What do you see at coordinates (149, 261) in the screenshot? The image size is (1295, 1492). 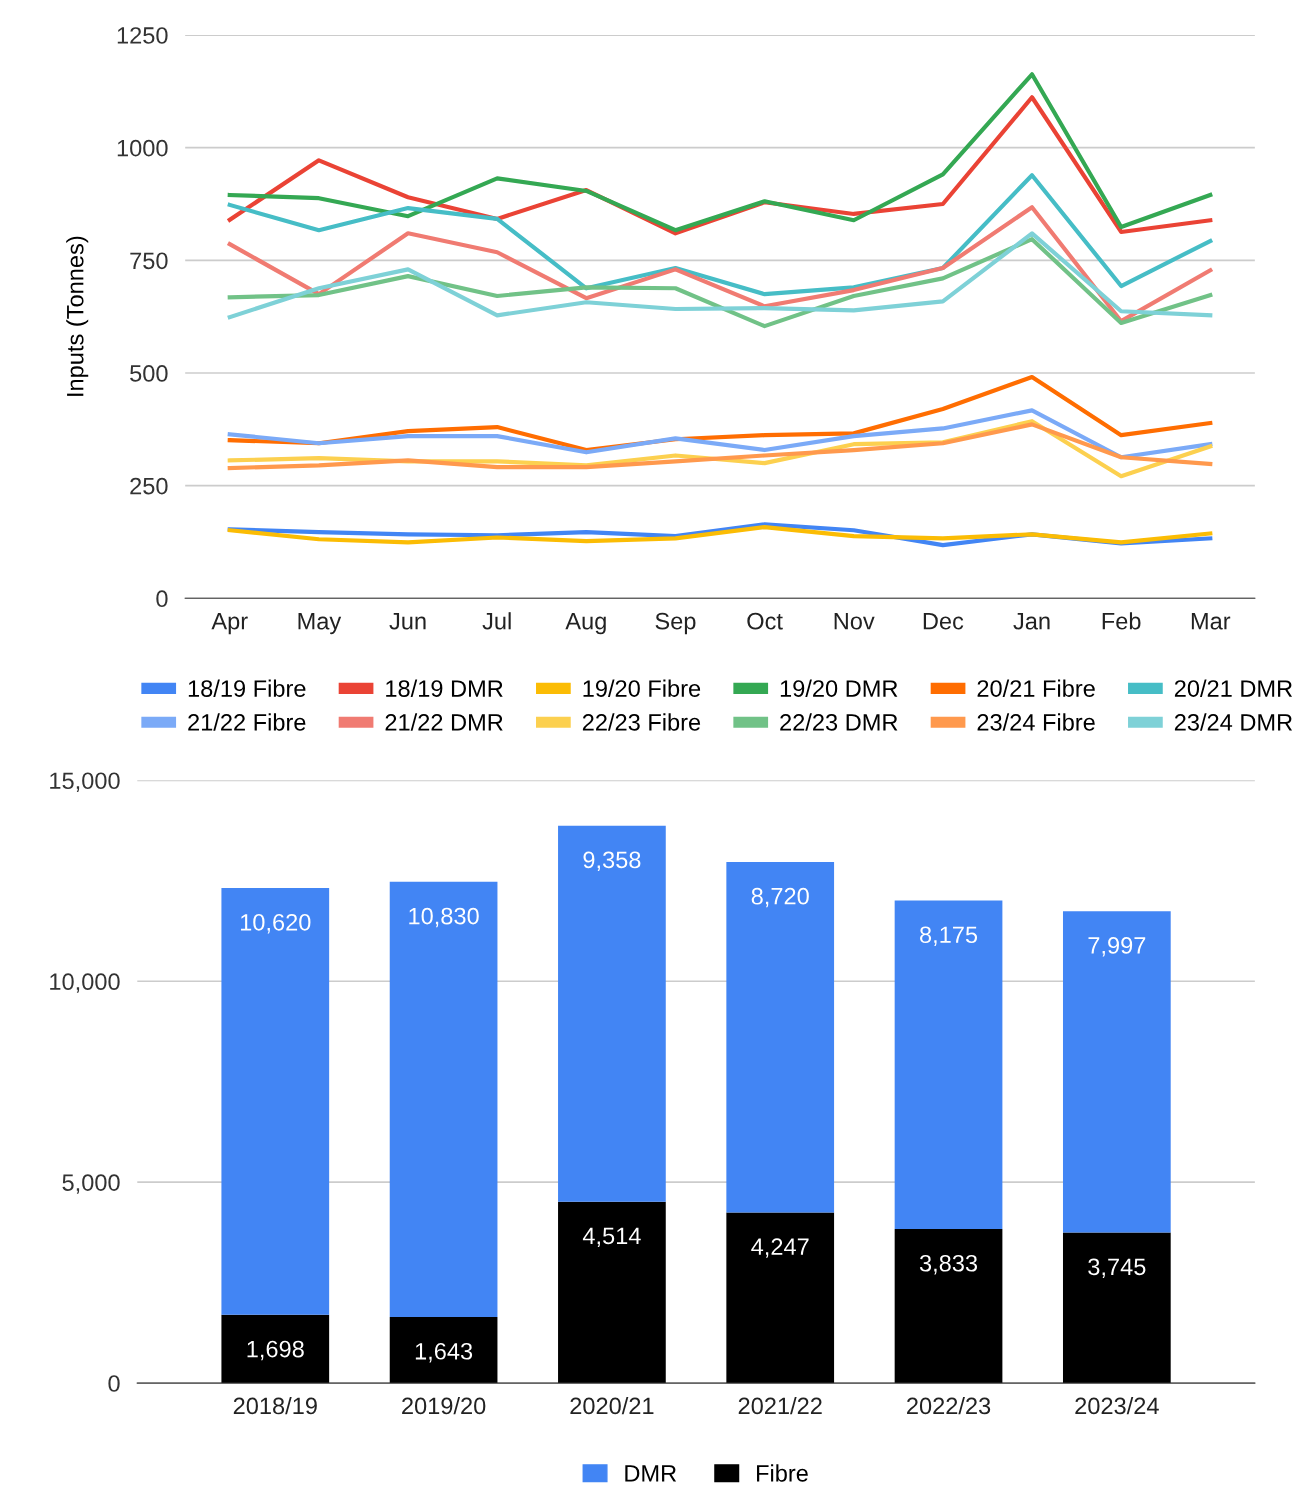 I see `y-tick-label: 750` at bounding box center [149, 261].